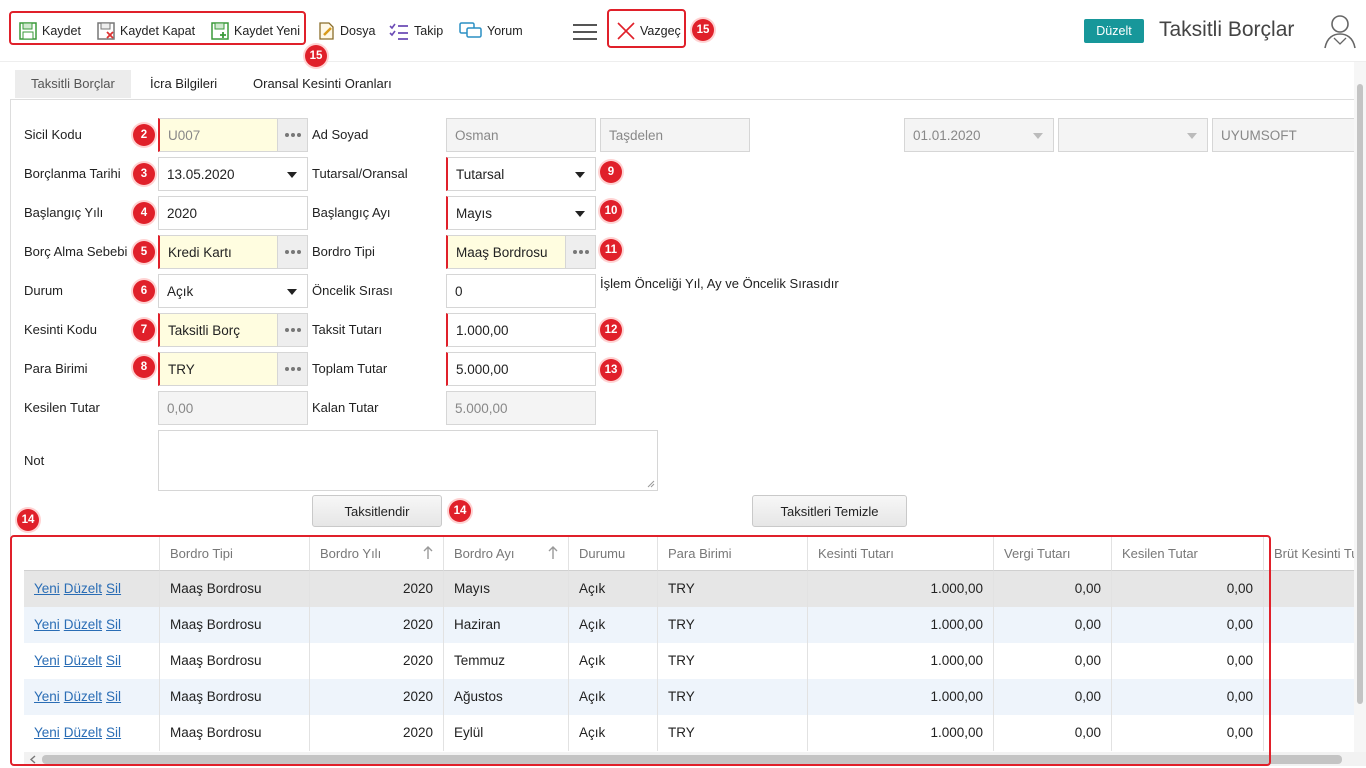 The image size is (1366, 768). What do you see at coordinates (184, 83) in the screenshot?
I see `tab-icra-bilgileri: İcra Bilgileri` at bounding box center [184, 83].